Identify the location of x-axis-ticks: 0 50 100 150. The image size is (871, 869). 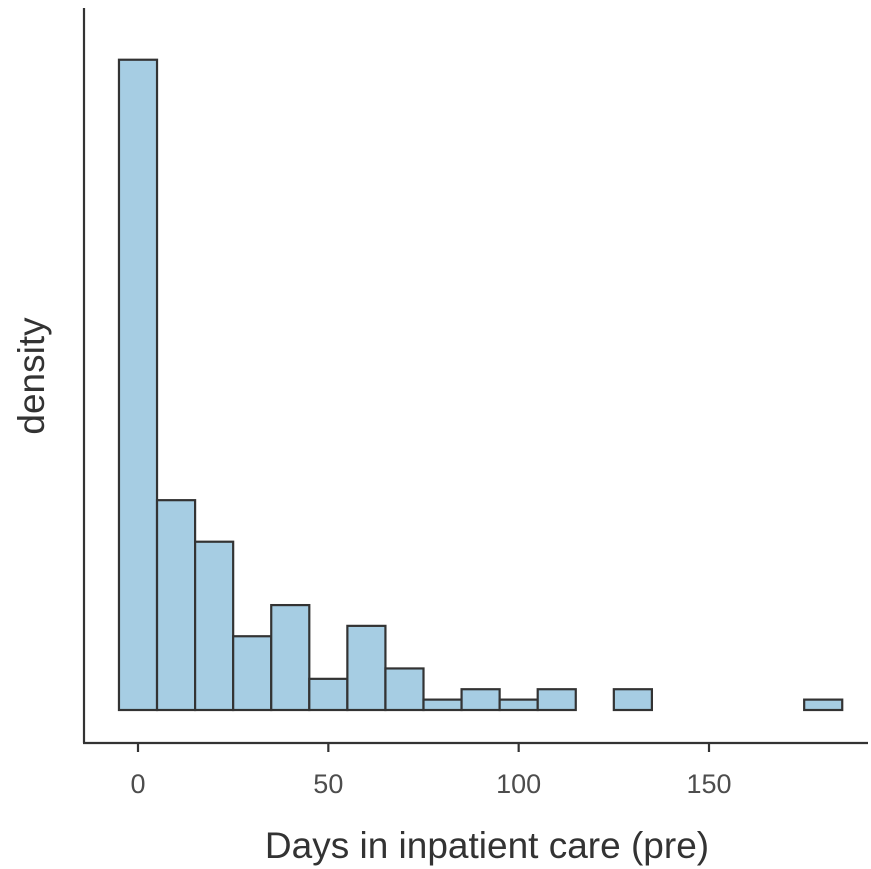
(431, 771).